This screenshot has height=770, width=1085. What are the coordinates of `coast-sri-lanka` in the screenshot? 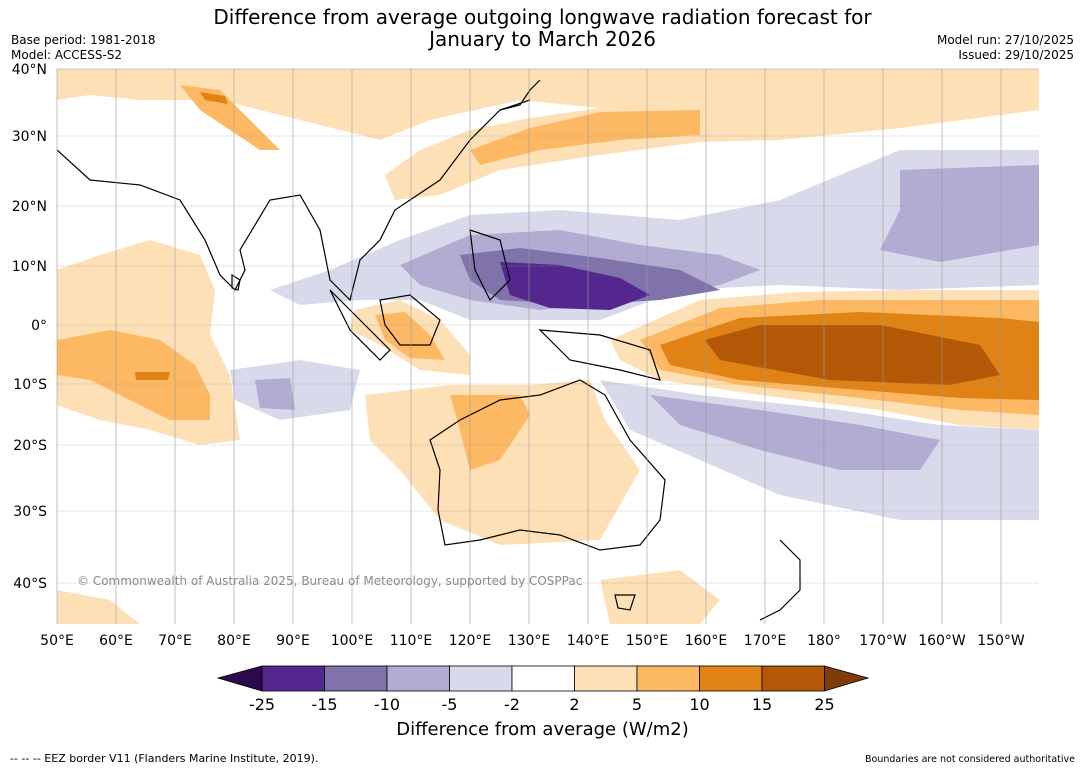 It's located at (236, 282).